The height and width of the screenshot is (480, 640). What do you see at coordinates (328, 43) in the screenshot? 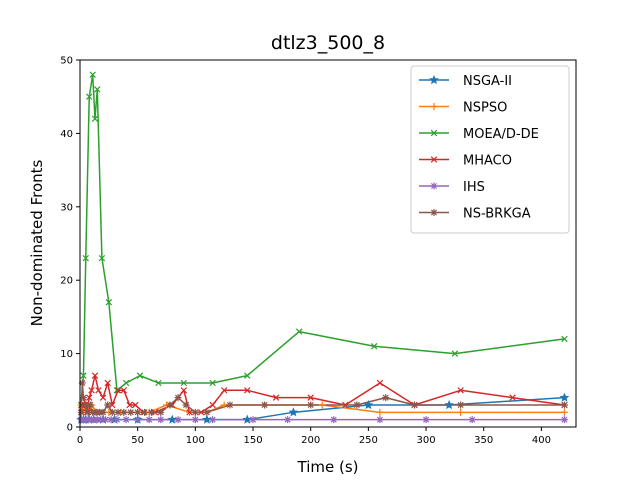
I see `chart-title: dtlz3_500_8` at bounding box center [328, 43].